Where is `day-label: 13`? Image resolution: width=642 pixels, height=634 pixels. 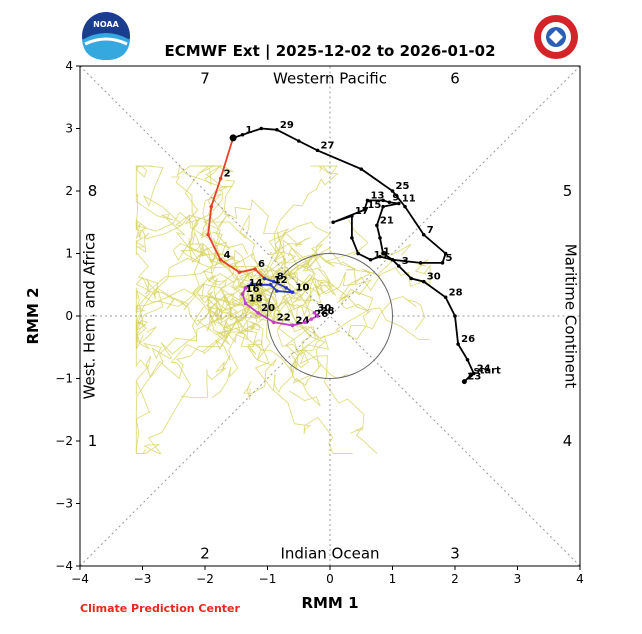 day-label: 13 is located at coordinates (378, 195).